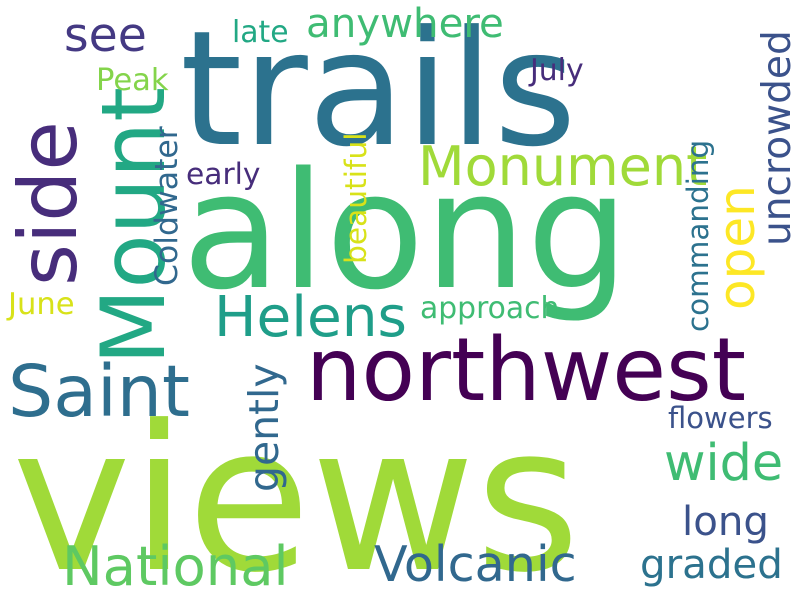 This screenshot has width=800, height=600. What do you see at coordinates (167, 206) in the screenshot?
I see `word-coldwater: Coldwater` at bounding box center [167, 206].